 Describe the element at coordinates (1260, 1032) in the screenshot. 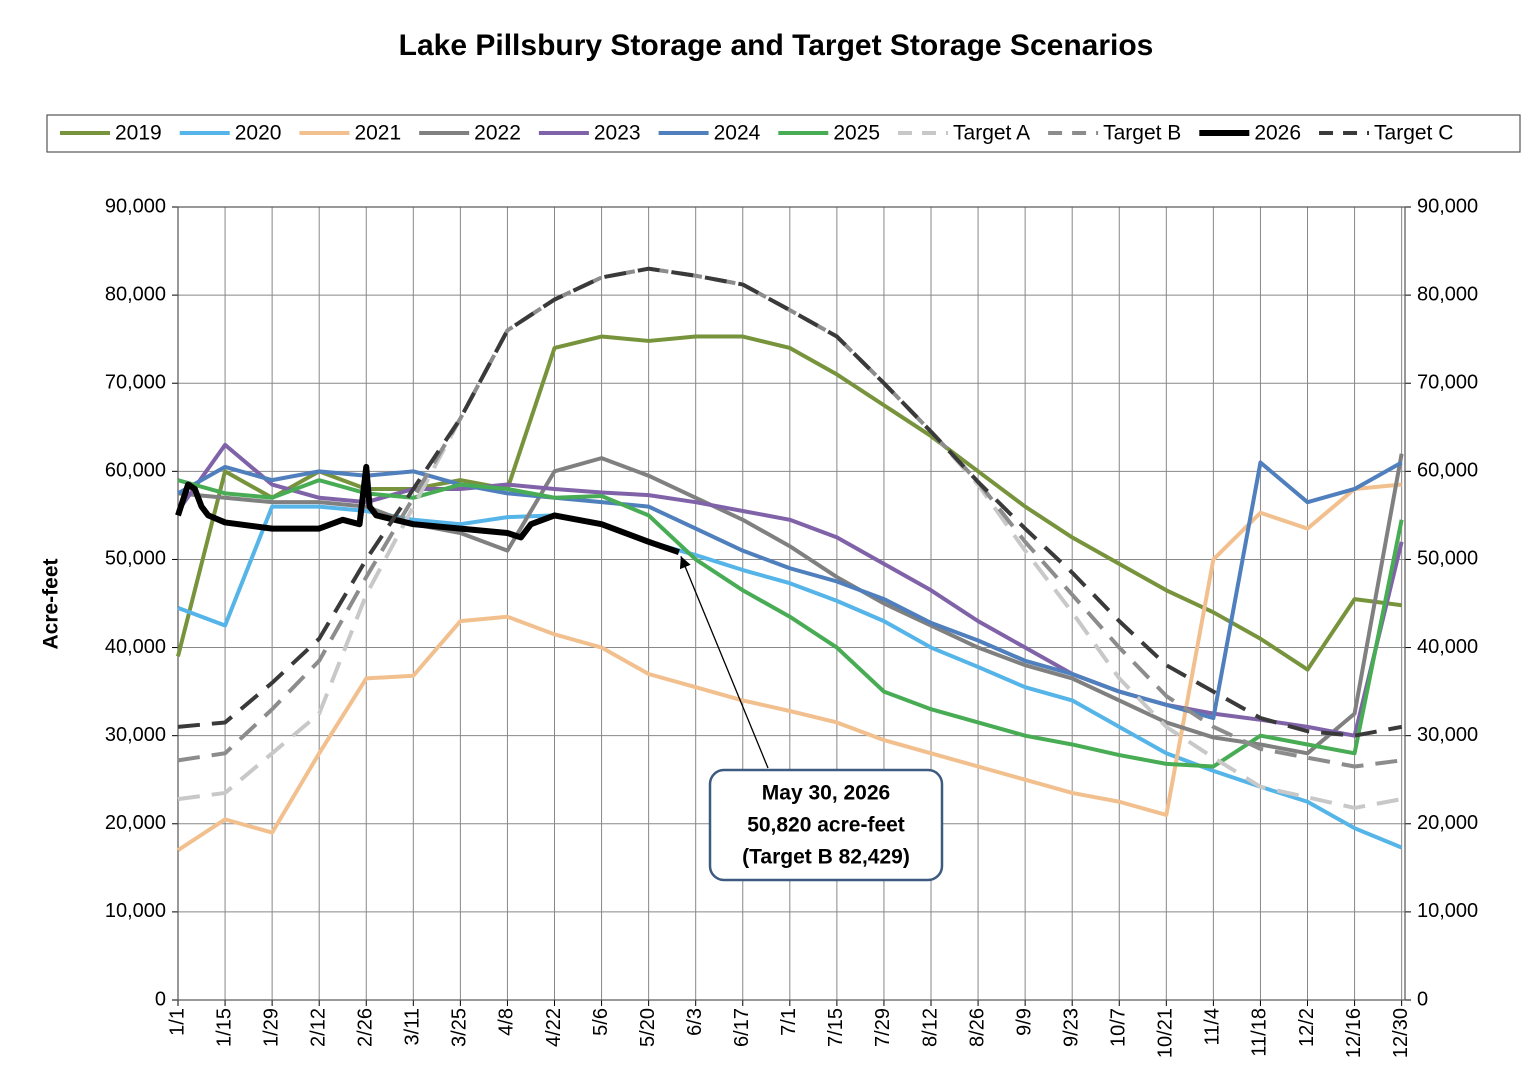

I see `x-tick-label: 11/18` at that location.